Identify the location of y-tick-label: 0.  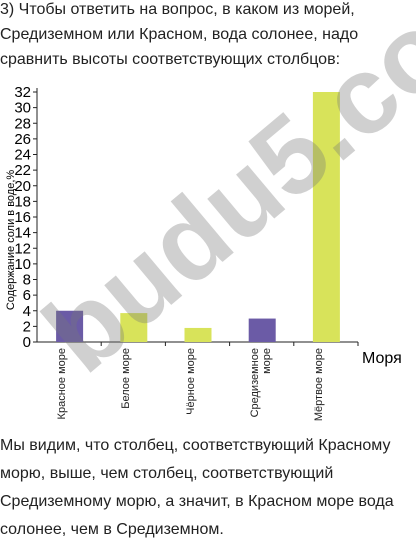
(27, 342).